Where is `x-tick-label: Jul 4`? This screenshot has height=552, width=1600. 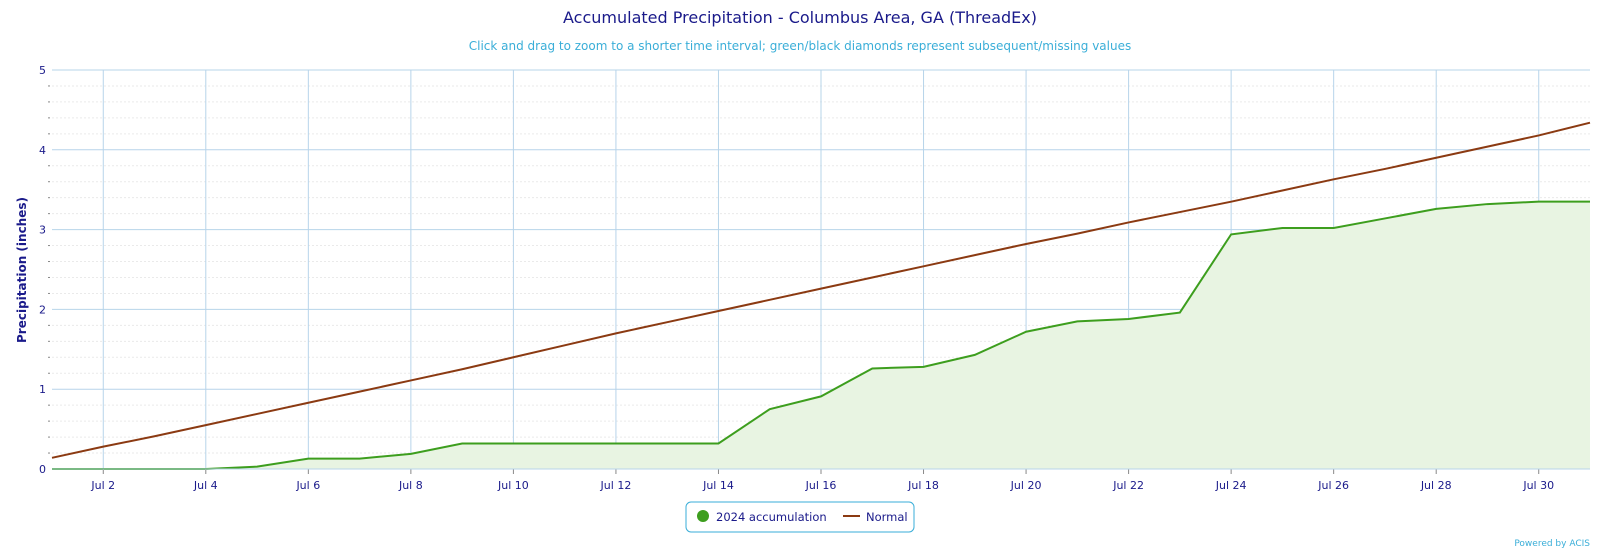 x-tick-label: Jul 4 is located at coordinates (205, 485).